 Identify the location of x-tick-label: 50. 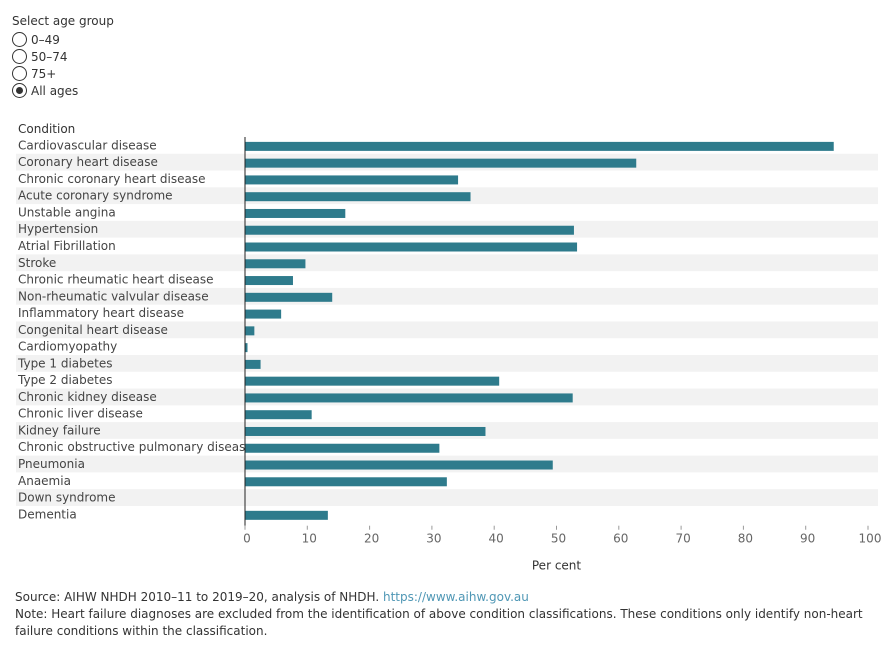
(558, 539).